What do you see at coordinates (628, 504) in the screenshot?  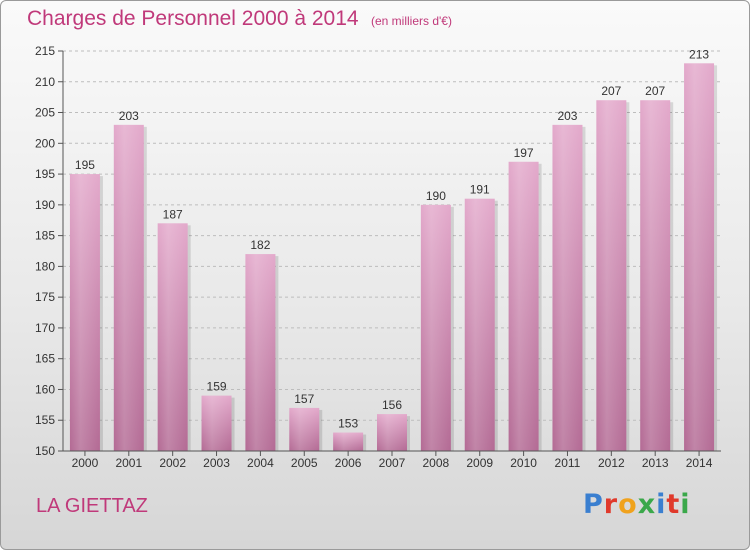 I see `logo-letter: o` at bounding box center [628, 504].